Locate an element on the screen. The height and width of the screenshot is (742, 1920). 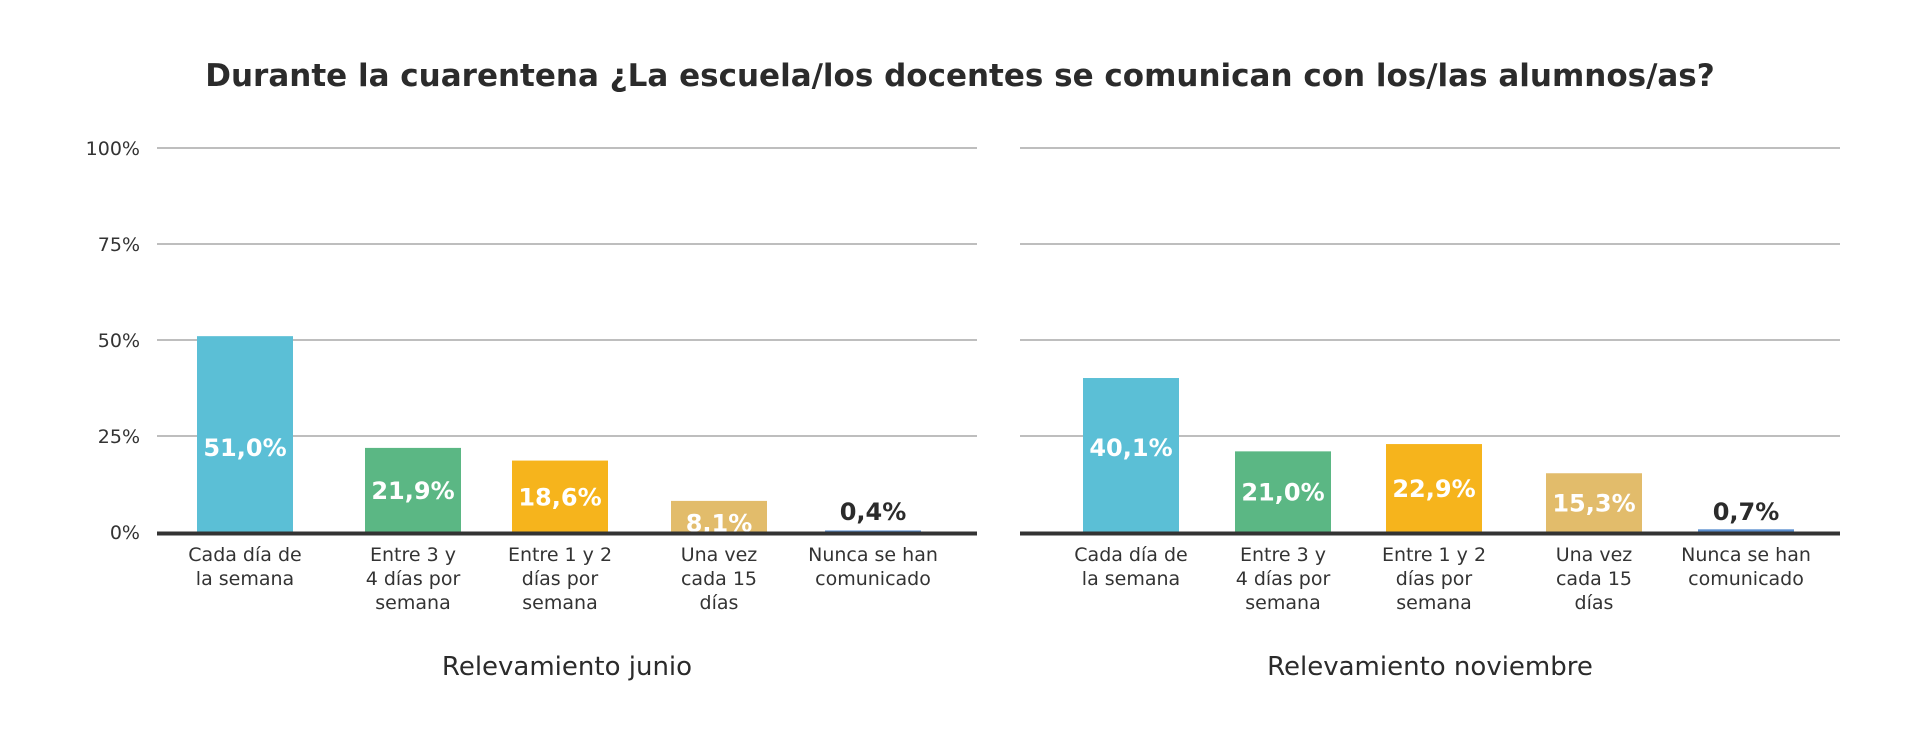
y-tick-label: 100% is located at coordinates (113, 149).